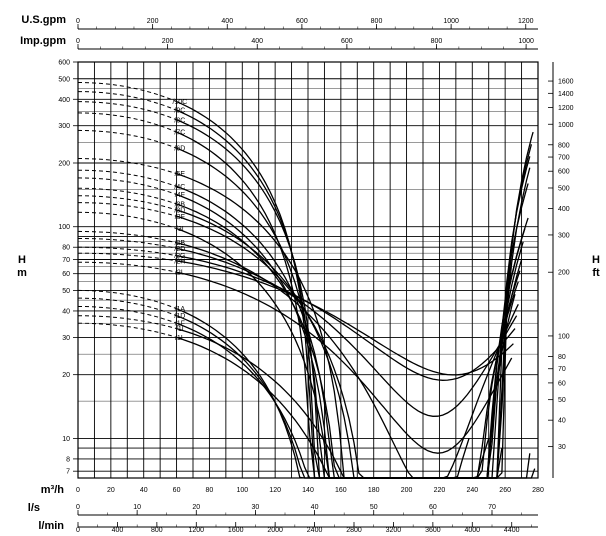  I want to click on dashed-curve-4F, so click(127, 186).